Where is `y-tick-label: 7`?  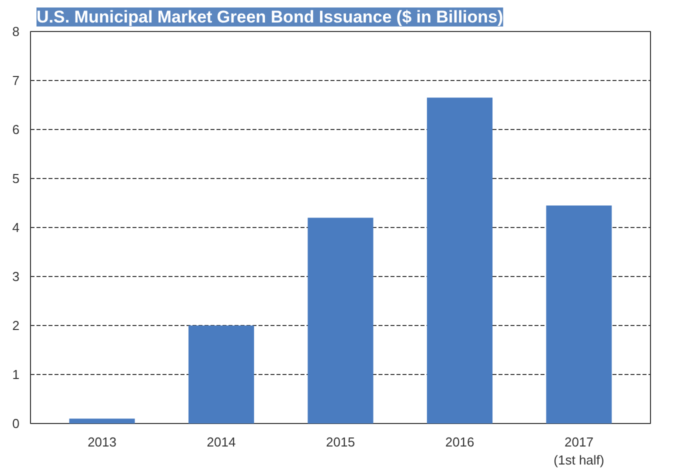 y-tick-label: 7 is located at coordinates (16, 80).